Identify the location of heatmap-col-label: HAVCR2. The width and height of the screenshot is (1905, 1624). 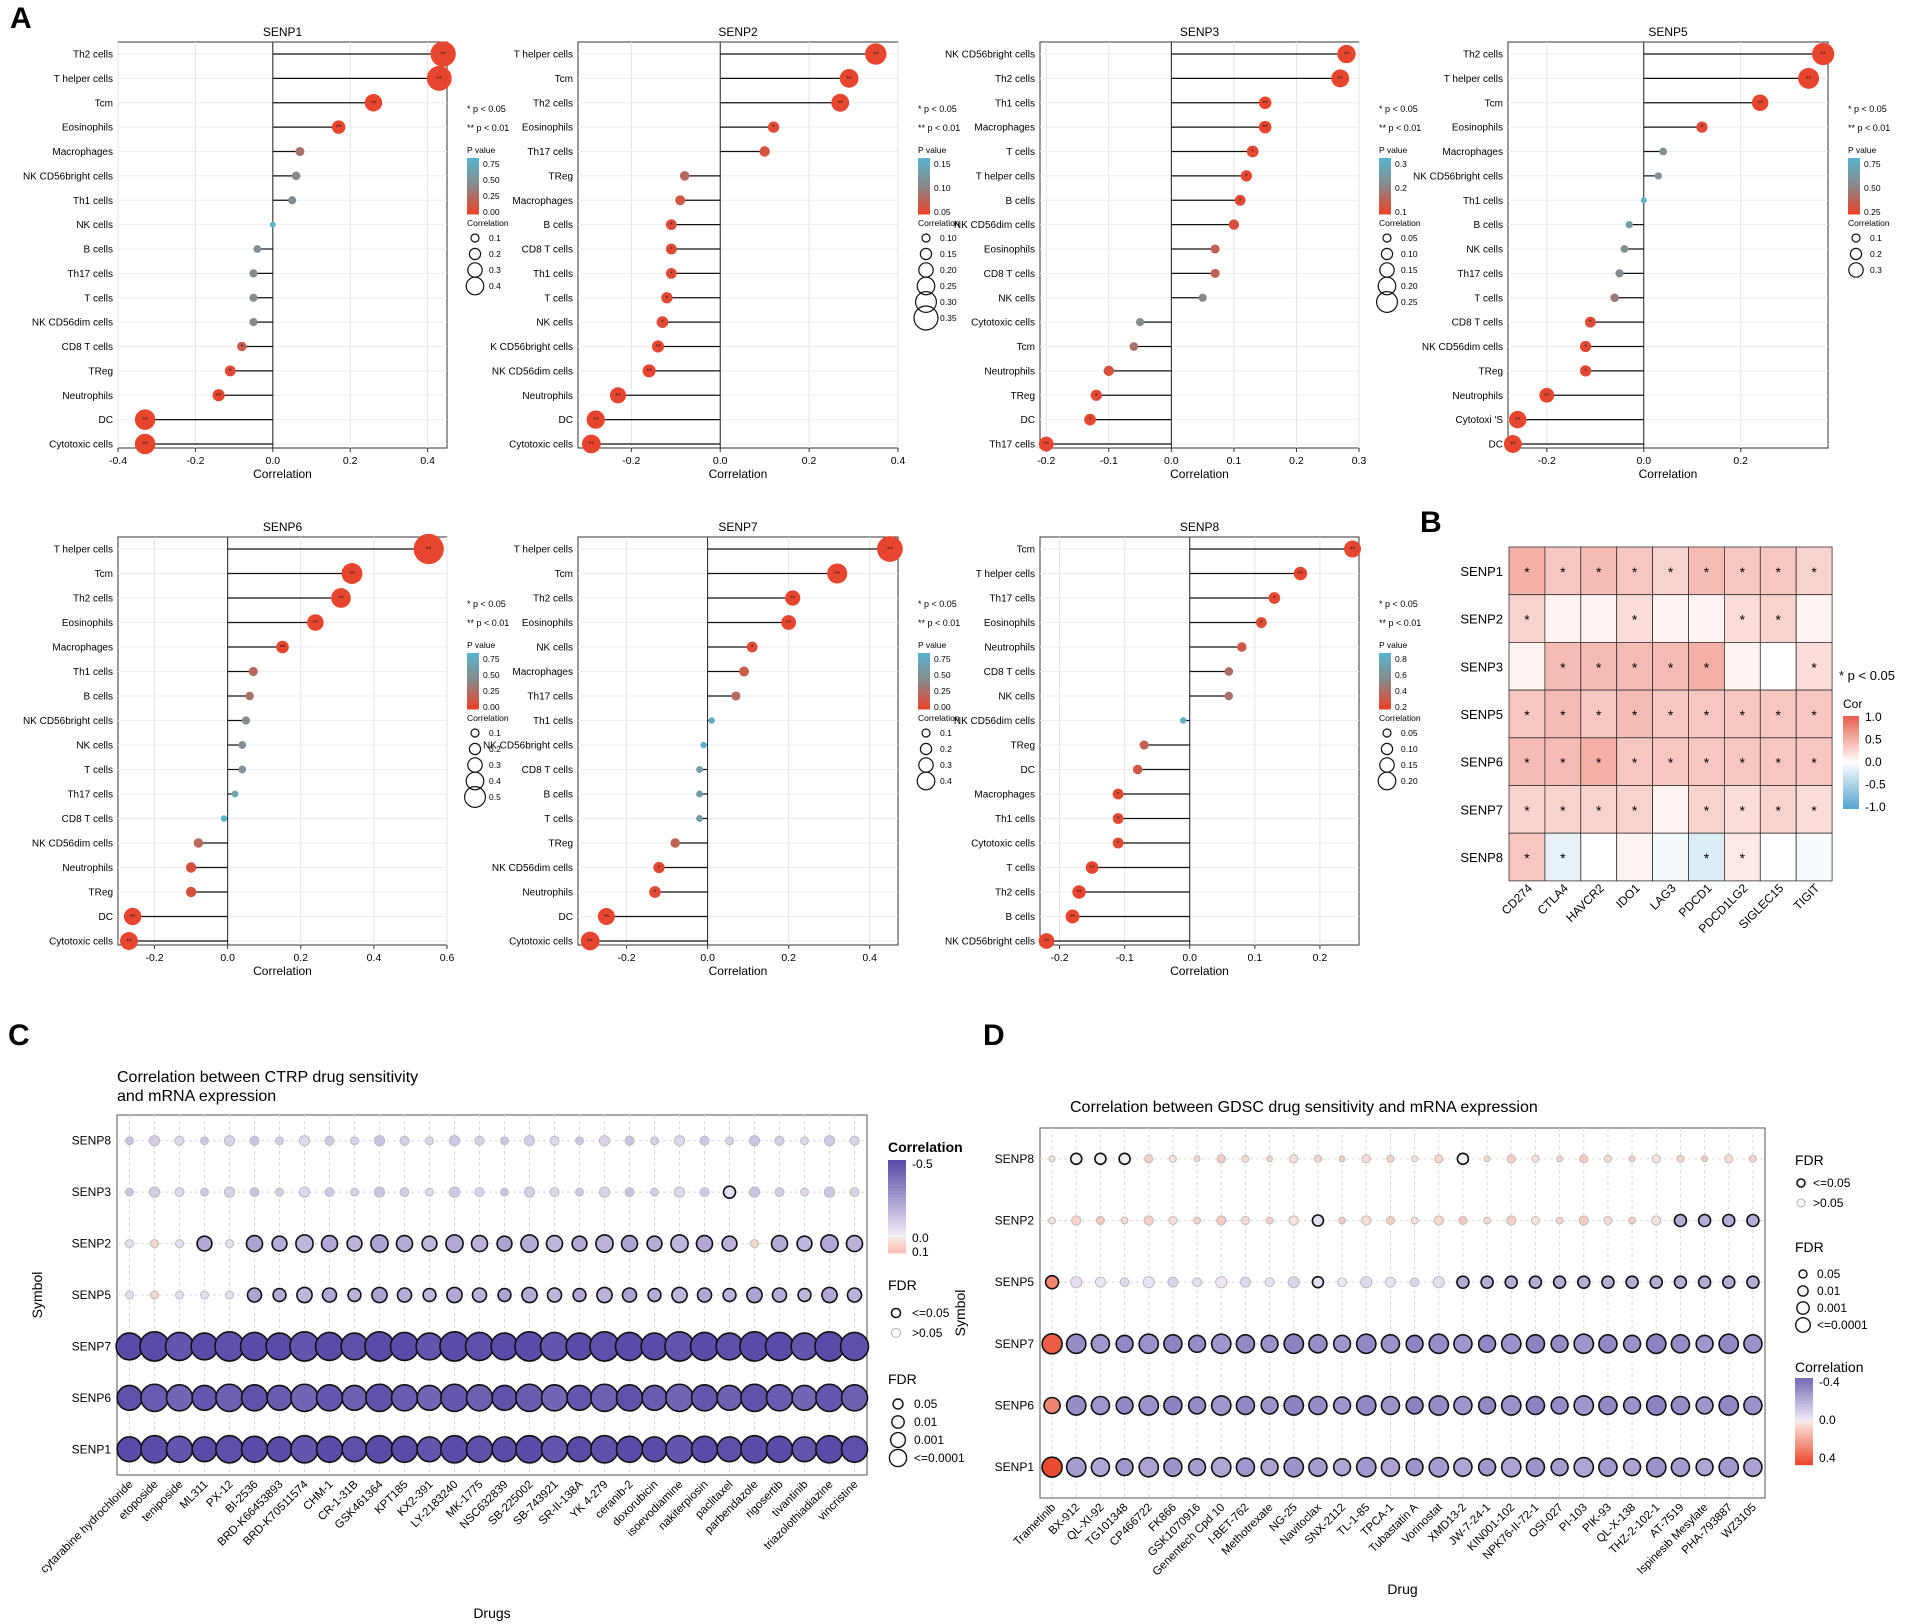
(1585, 903).